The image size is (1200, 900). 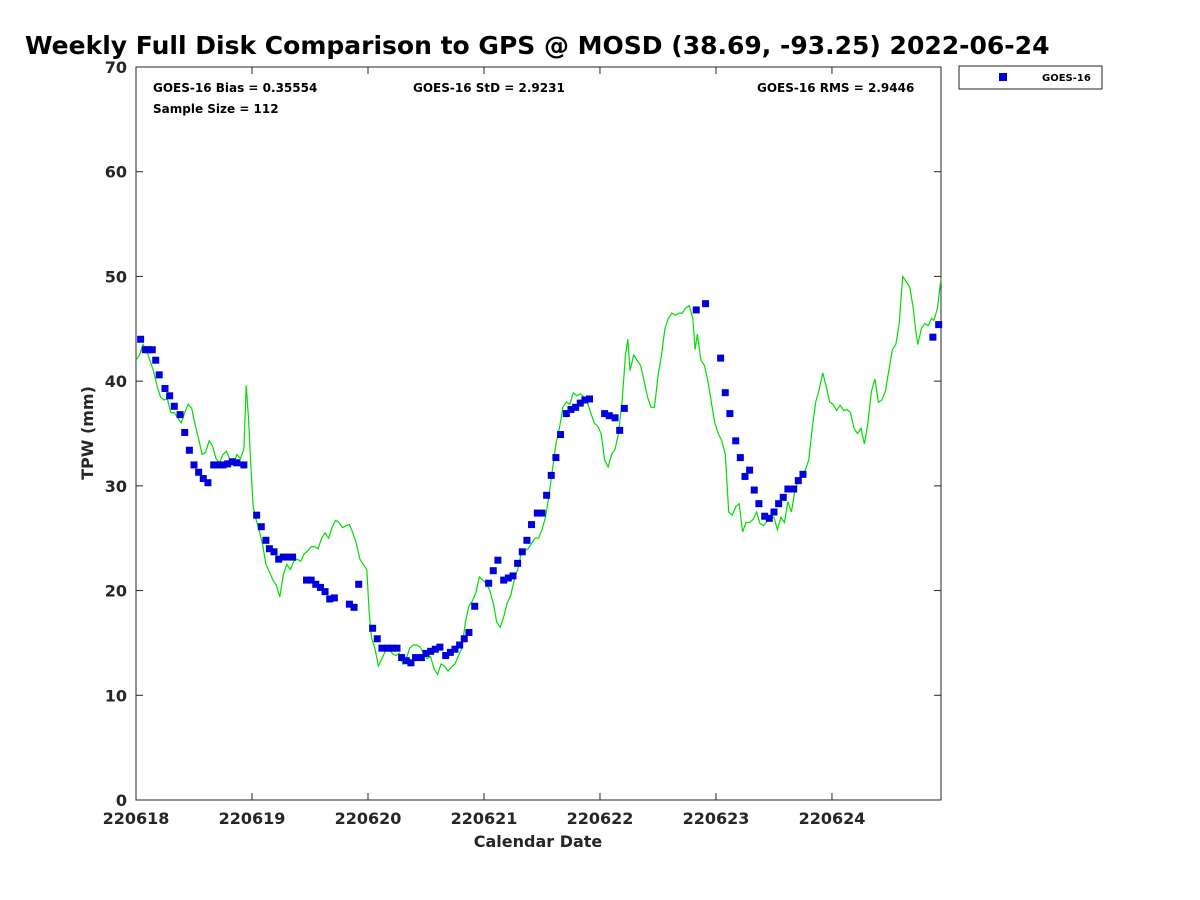 What do you see at coordinates (835, 88) in the screenshot?
I see `rms-stat: GOES-16 RMS = 2.9446` at bounding box center [835, 88].